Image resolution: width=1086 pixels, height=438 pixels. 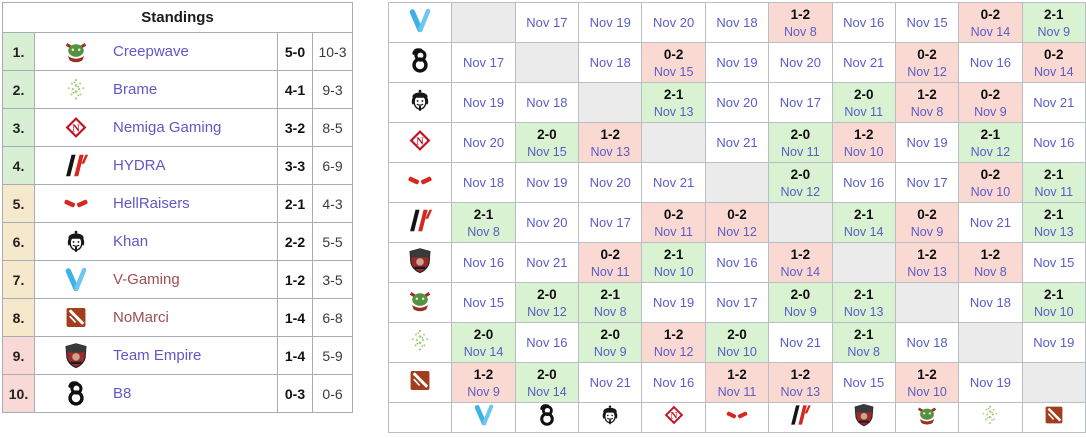 What do you see at coordinates (146, 279) in the screenshot?
I see `team-link: V-Gaming` at bounding box center [146, 279].